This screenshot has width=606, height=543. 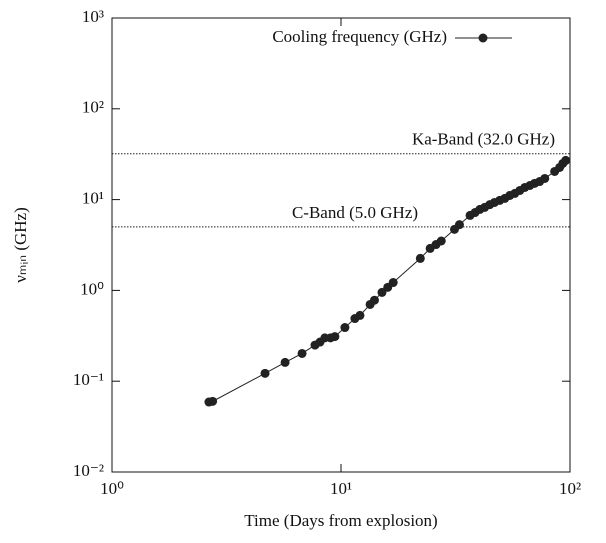 What do you see at coordinates (483, 139) in the screenshot?
I see `reference-label: Ka-Band (32.0 GHz)` at bounding box center [483, 139].